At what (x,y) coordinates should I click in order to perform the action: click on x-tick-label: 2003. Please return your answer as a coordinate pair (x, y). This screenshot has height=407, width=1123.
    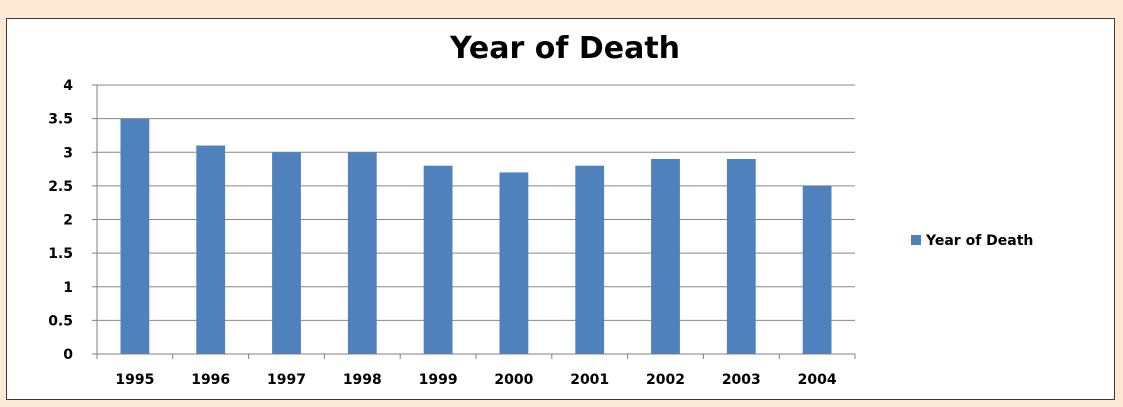
    Looking at the image, I should click on (741, 380).